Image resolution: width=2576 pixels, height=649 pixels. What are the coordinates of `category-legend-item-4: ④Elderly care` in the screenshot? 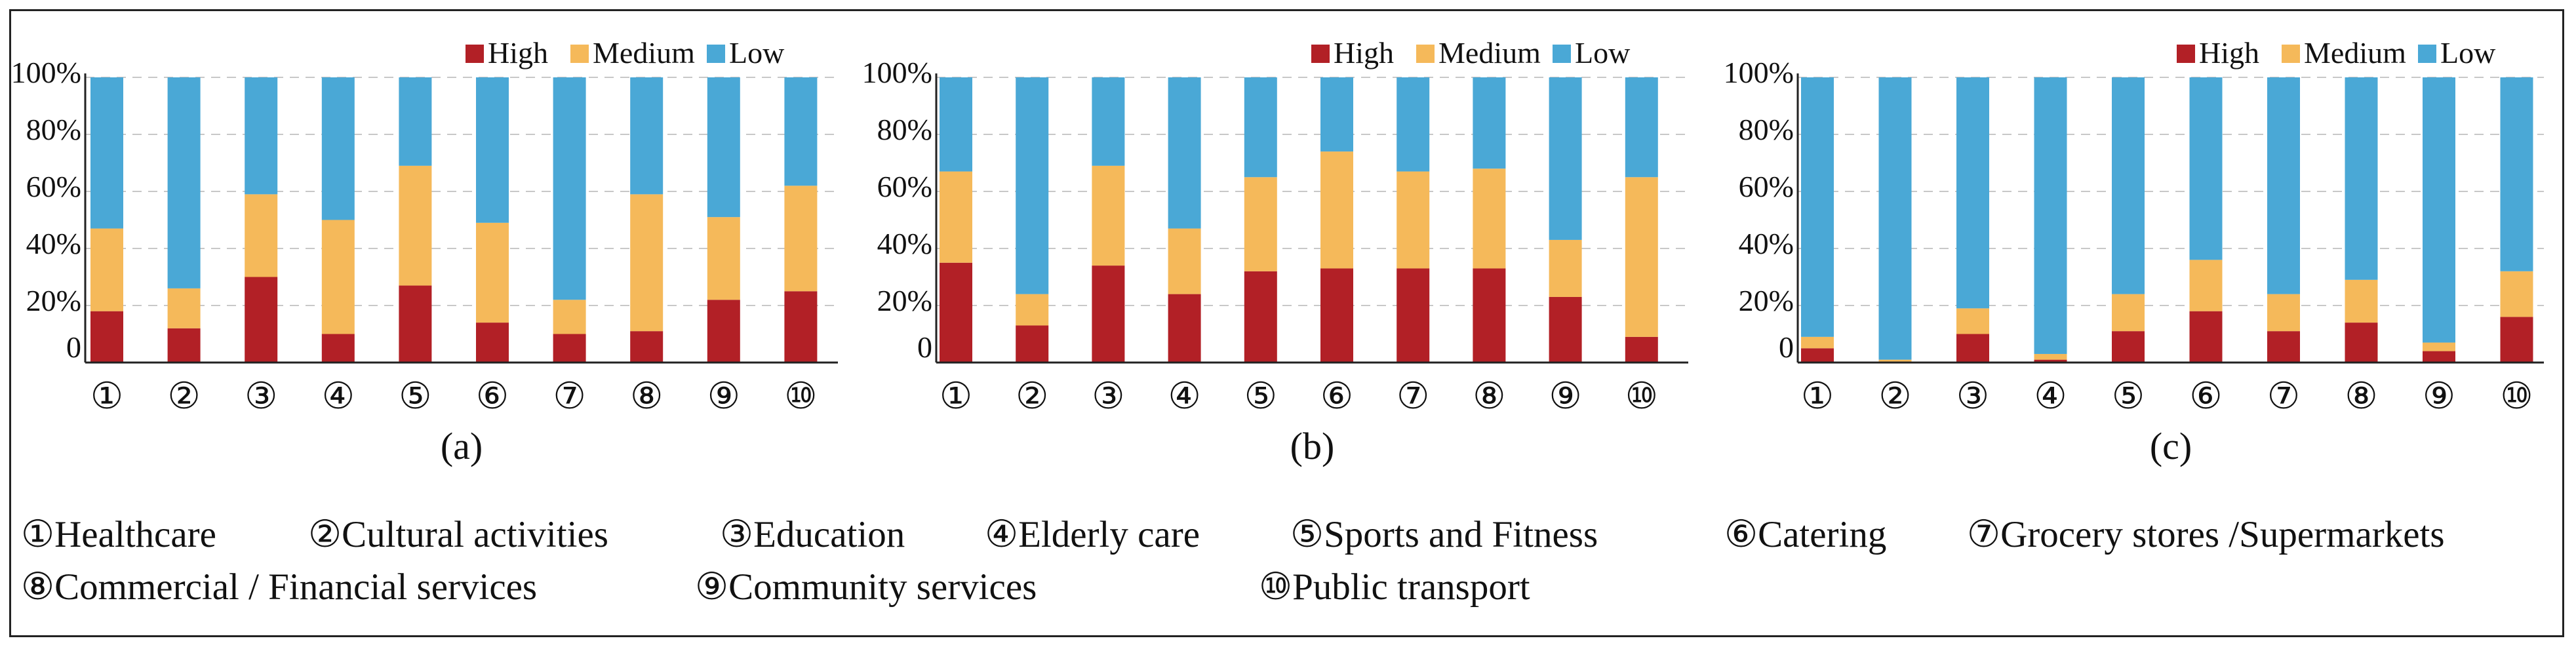 It's located at (1092, 534).